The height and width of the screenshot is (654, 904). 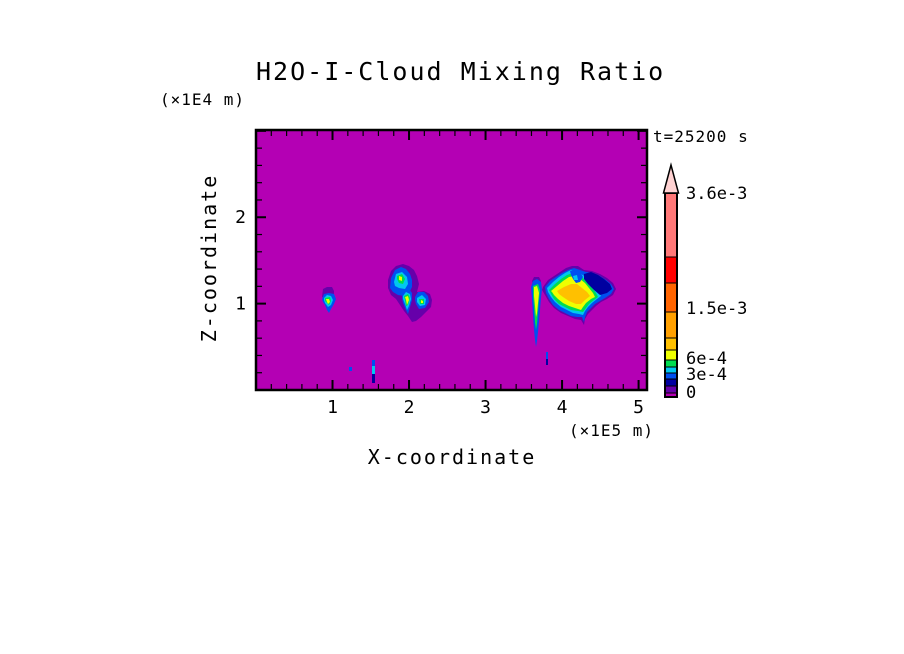 What do you see at coordinates (485, 407) in the screenshot?
I see `x-tick-label: 3` at bounding box center [485, 407].